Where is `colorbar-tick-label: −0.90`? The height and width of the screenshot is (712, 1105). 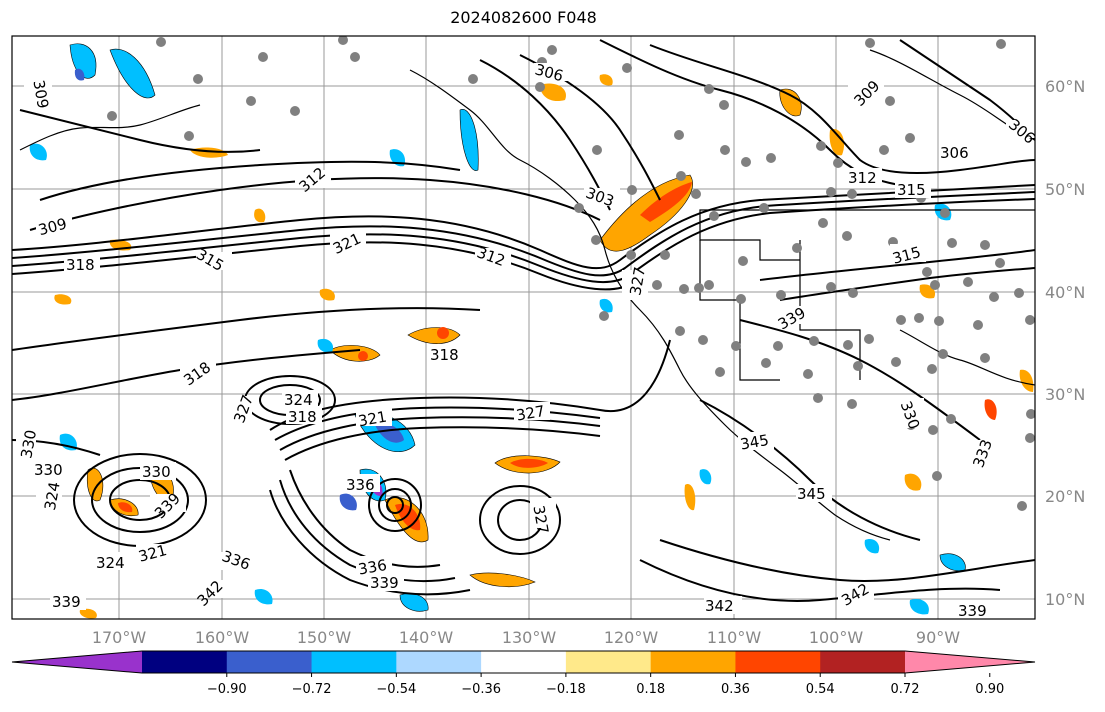
colorbar-tick-label: −0.90 is located at coordinates (227, 689).